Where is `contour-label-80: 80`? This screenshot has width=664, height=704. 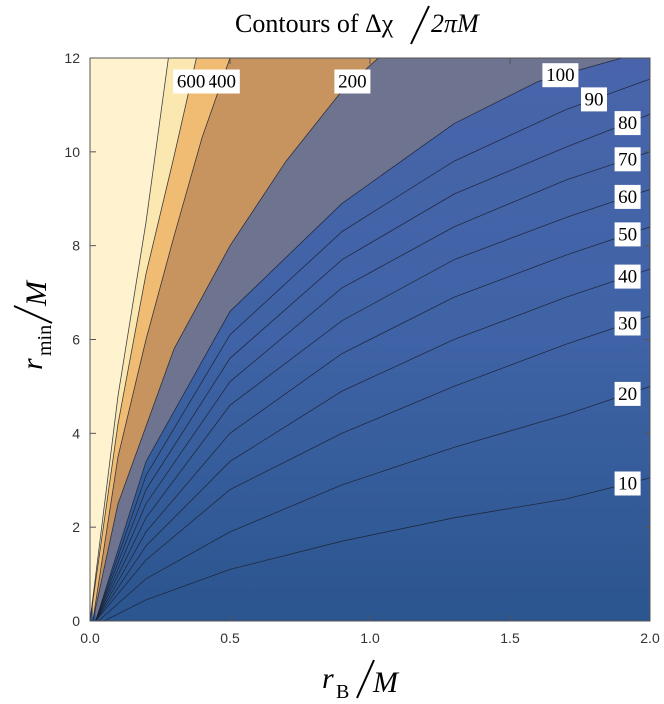
contour-label-80: 80 is located at coordinates (627, 123).